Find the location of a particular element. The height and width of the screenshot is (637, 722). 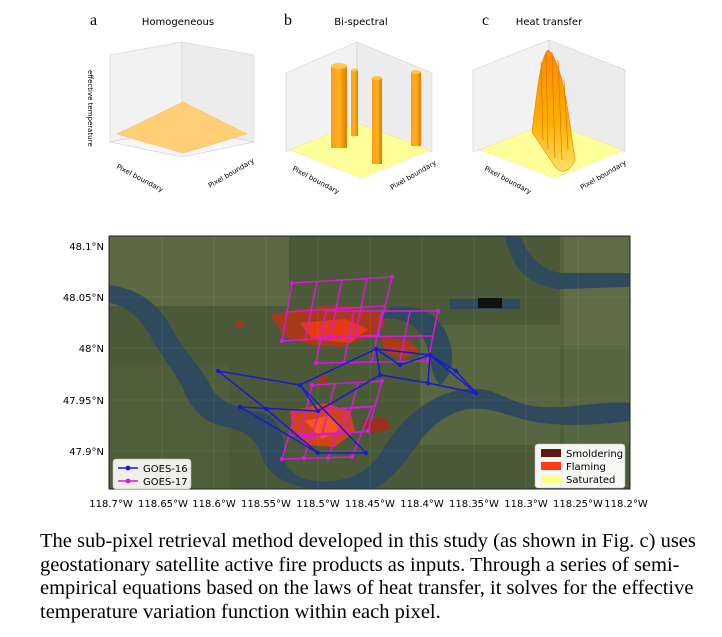

fire-type-legend: Smoldering Flaming Saturated is located at coordinates (580, 466).